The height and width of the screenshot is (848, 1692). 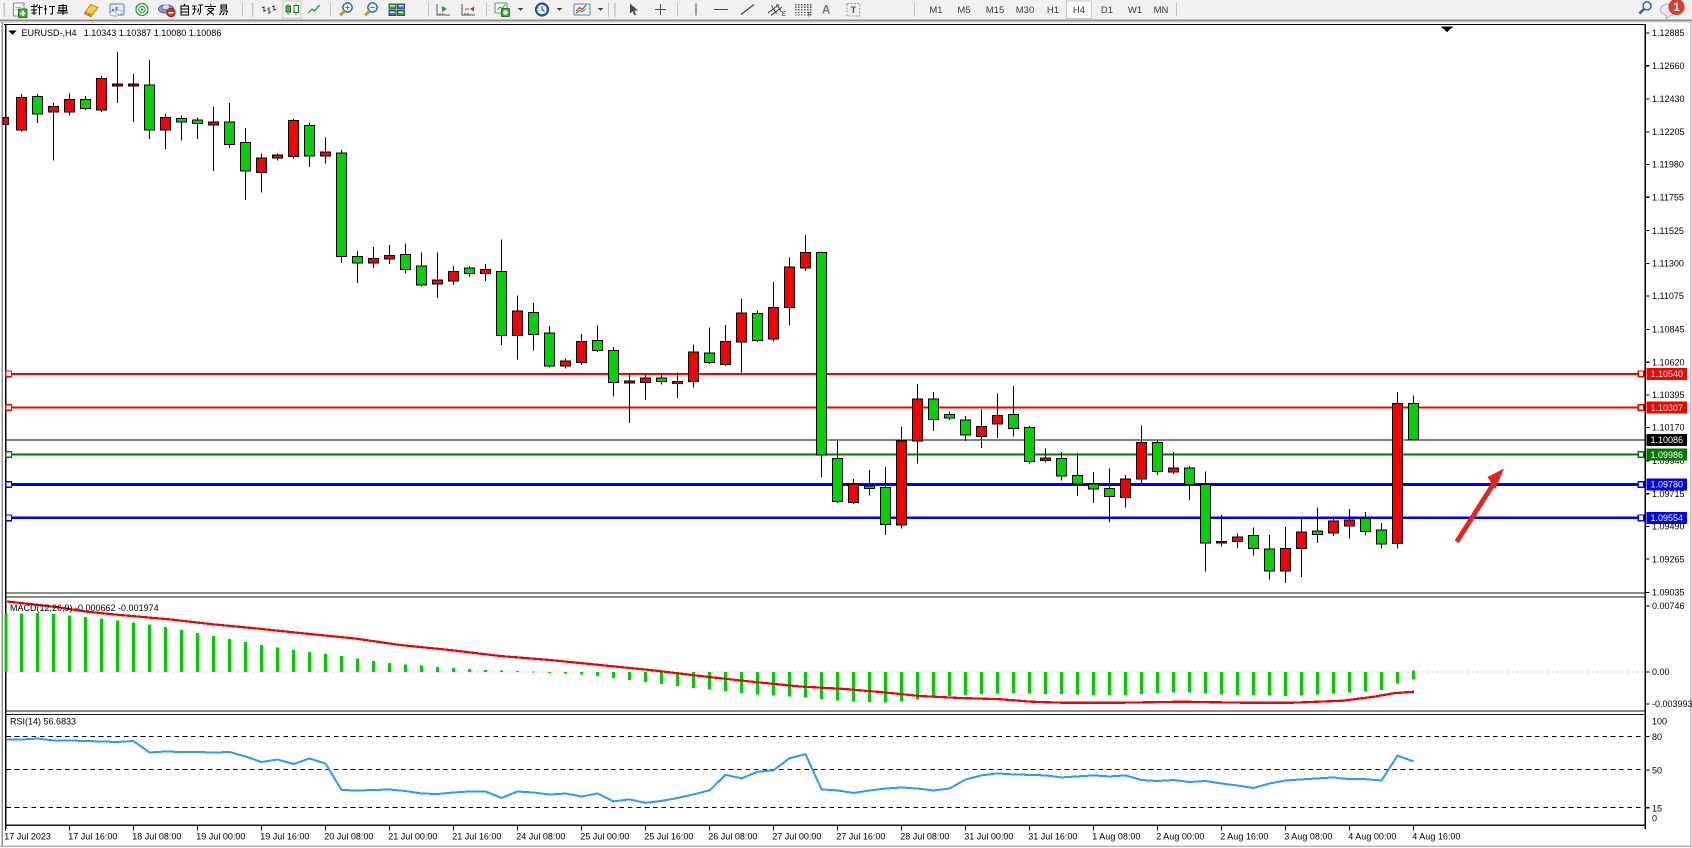 What do you see at coordinates (220, 837) in the screenshot?
I see `svg-text: 19 Jul 00:00` at bounding box center [220, 837].